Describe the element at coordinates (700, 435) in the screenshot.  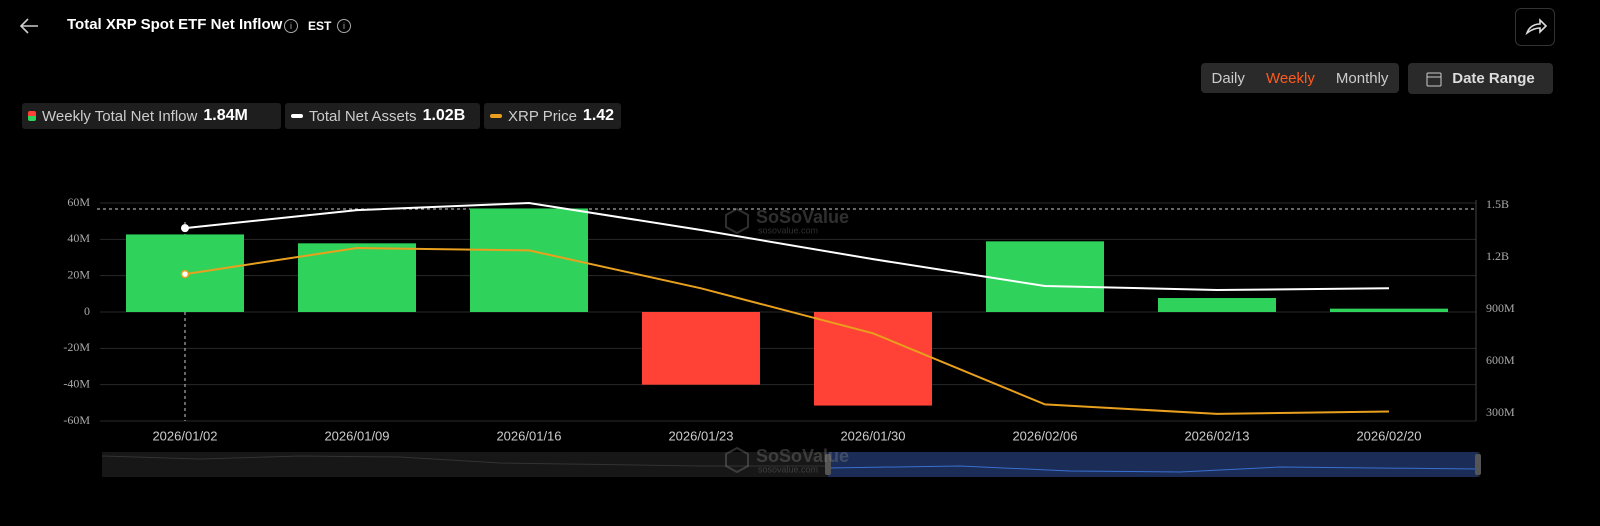
I see `x-tick-label: 2026/01/23` at that location.